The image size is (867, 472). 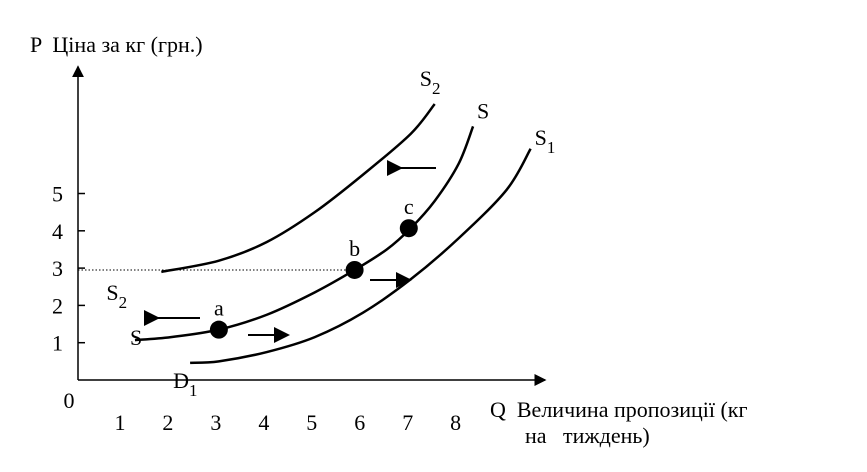 What do you see at coordinates (409, 206) in the screenshot?
I see `point-label: c` at bounding box center [409, 206].